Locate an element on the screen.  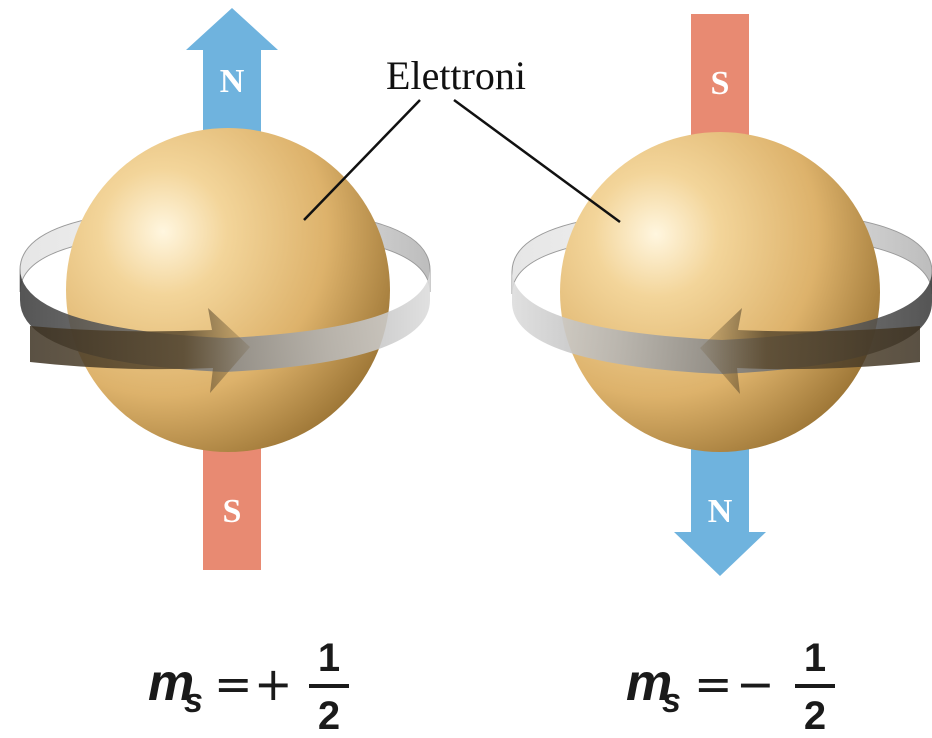
north-pole-arrow-up: N is located at coordinates (232, 73).